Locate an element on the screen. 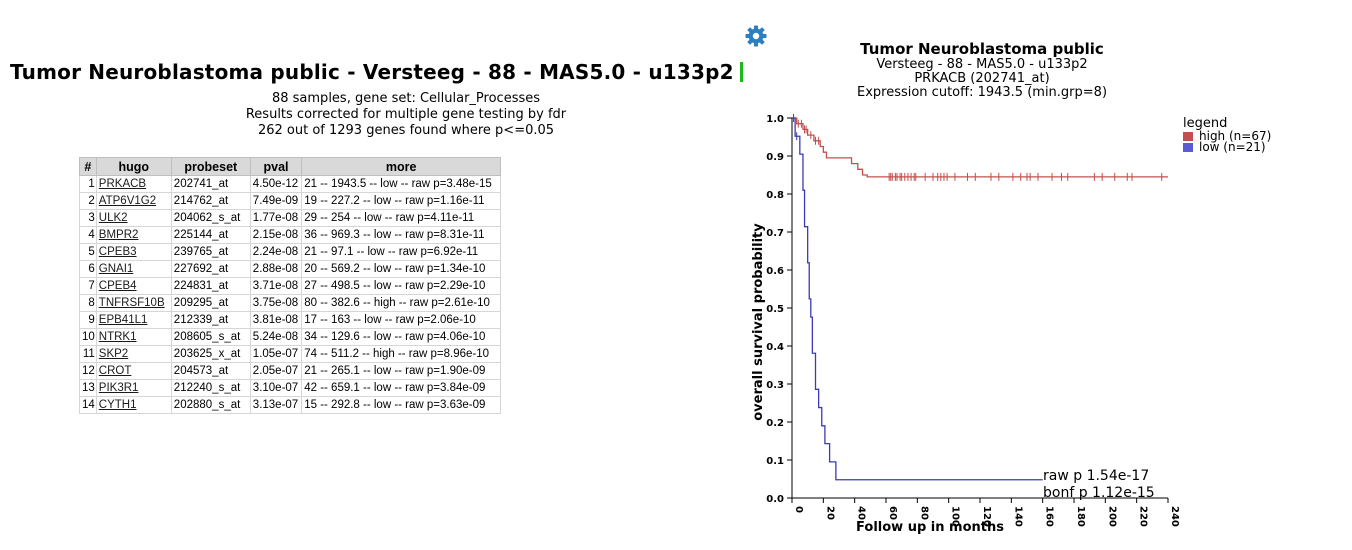 The image size is (1352, 550). cell-probeset: 227692_at is located at coordinates (210, 269).